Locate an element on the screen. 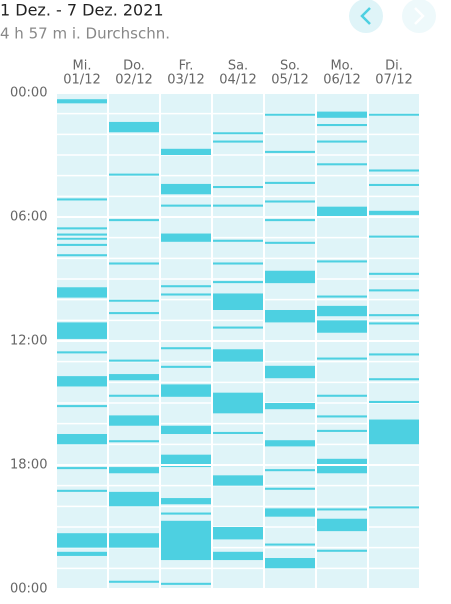 This screenshot has height=604, width=451. title: 1 Dez. - 7 Dez. 2021 is located at coordinates (82, 10).